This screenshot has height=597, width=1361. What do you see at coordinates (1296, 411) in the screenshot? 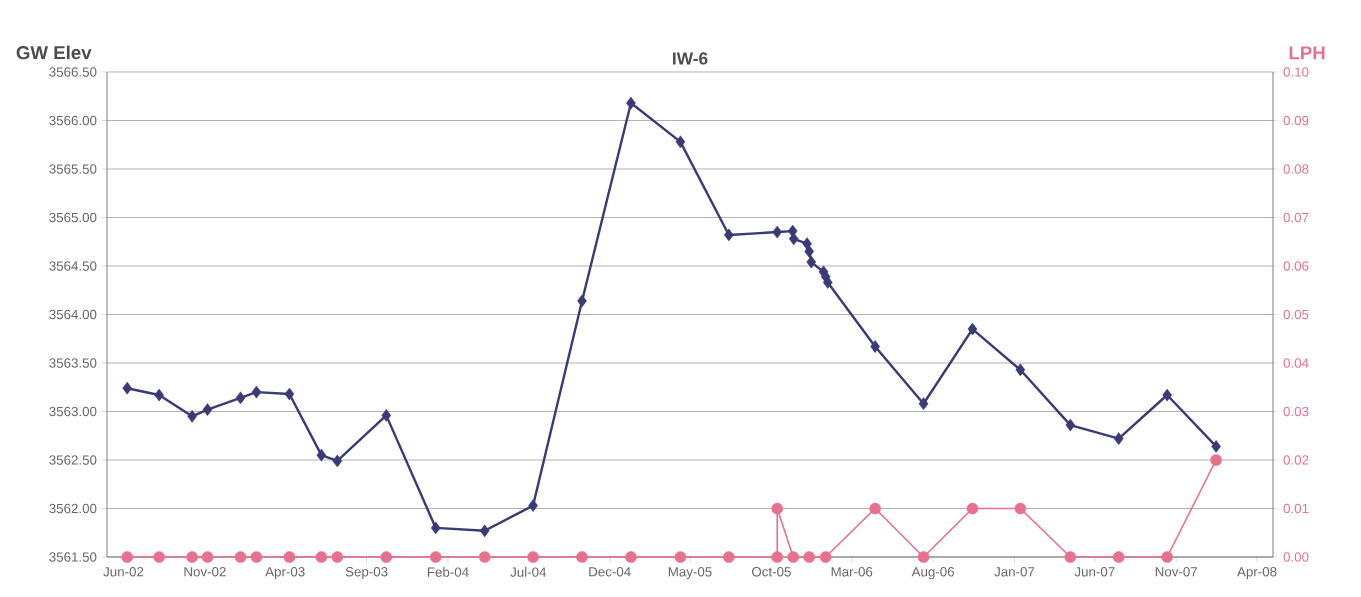
I see `y2-tick-label: 0.03` at bounding box center [1296, 411].